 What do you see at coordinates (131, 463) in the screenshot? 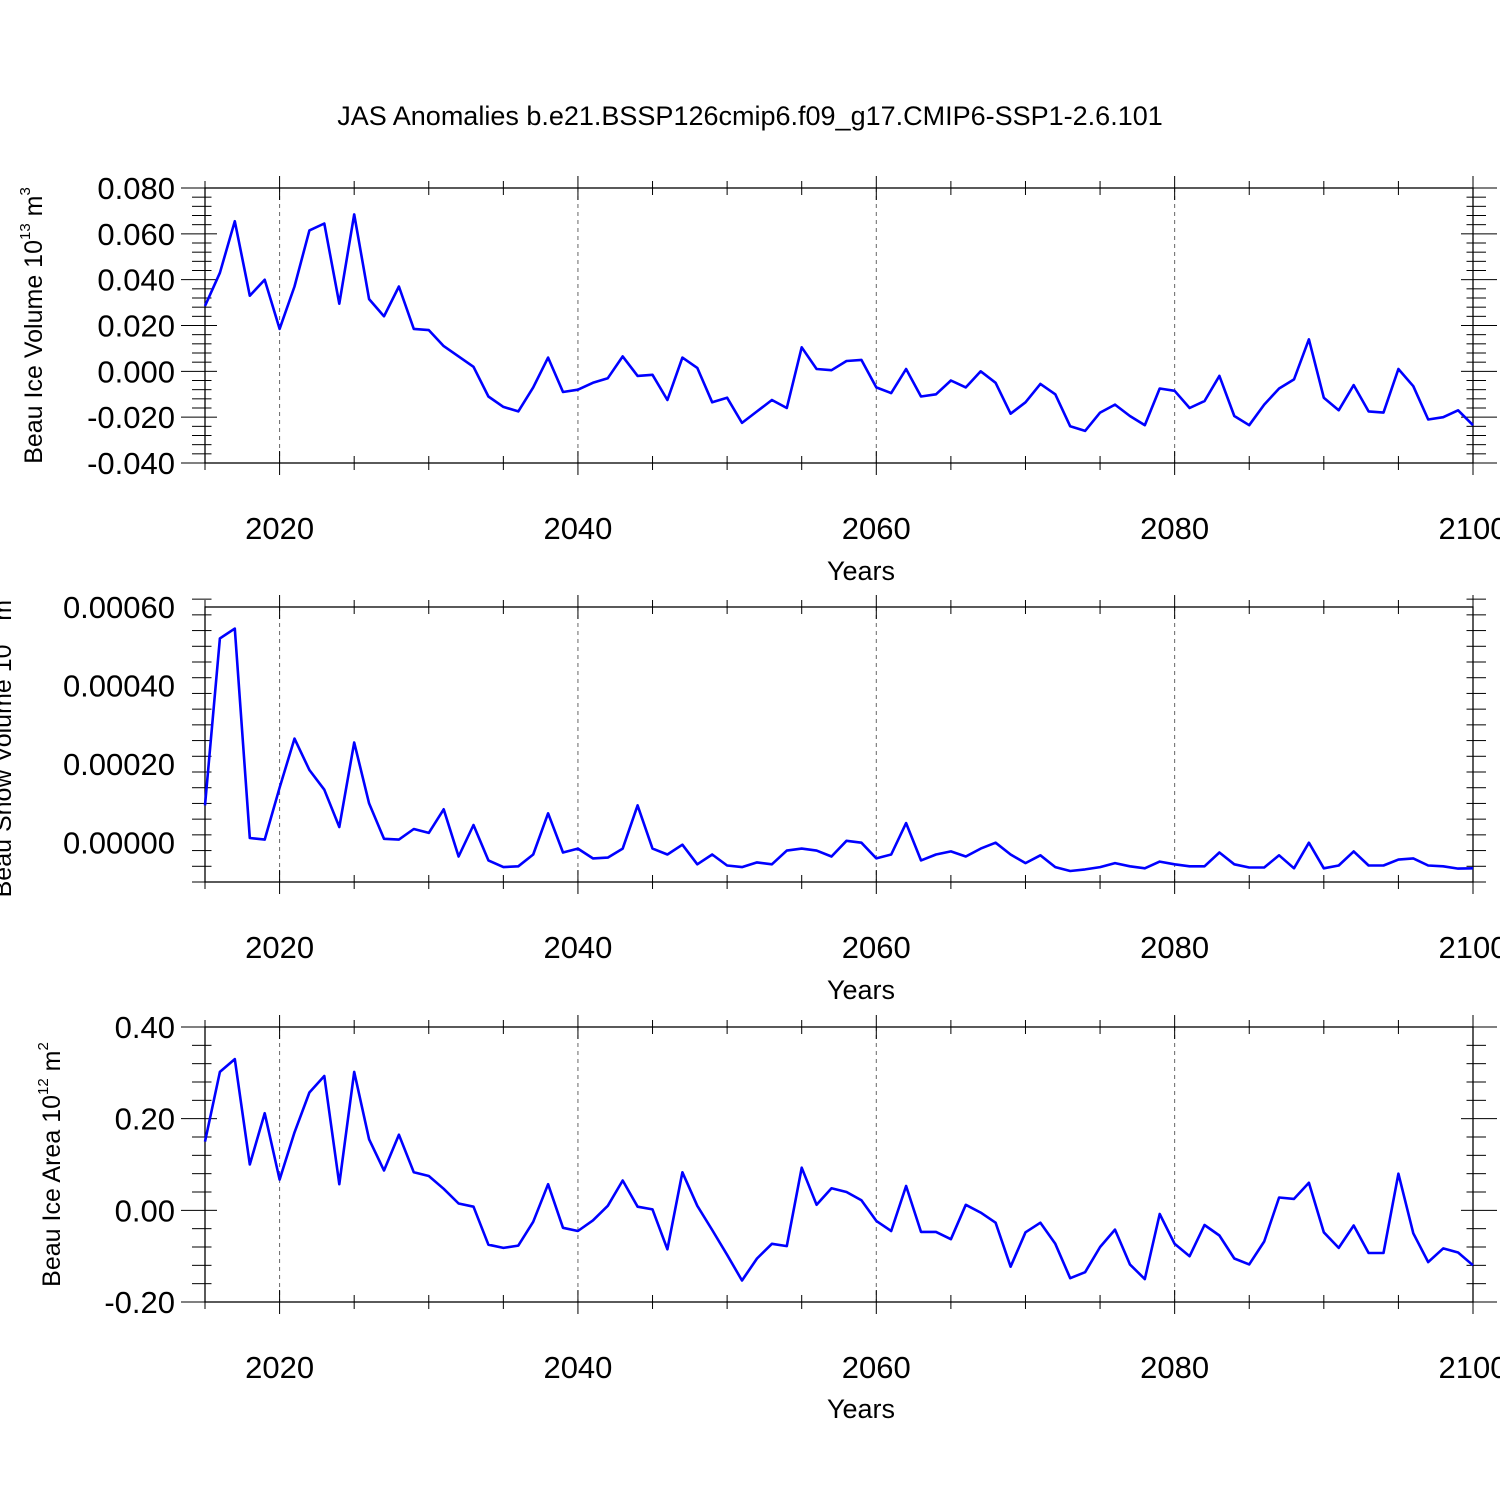
I see `y-tick-label: -0.040` at bounding box center [131, 463].